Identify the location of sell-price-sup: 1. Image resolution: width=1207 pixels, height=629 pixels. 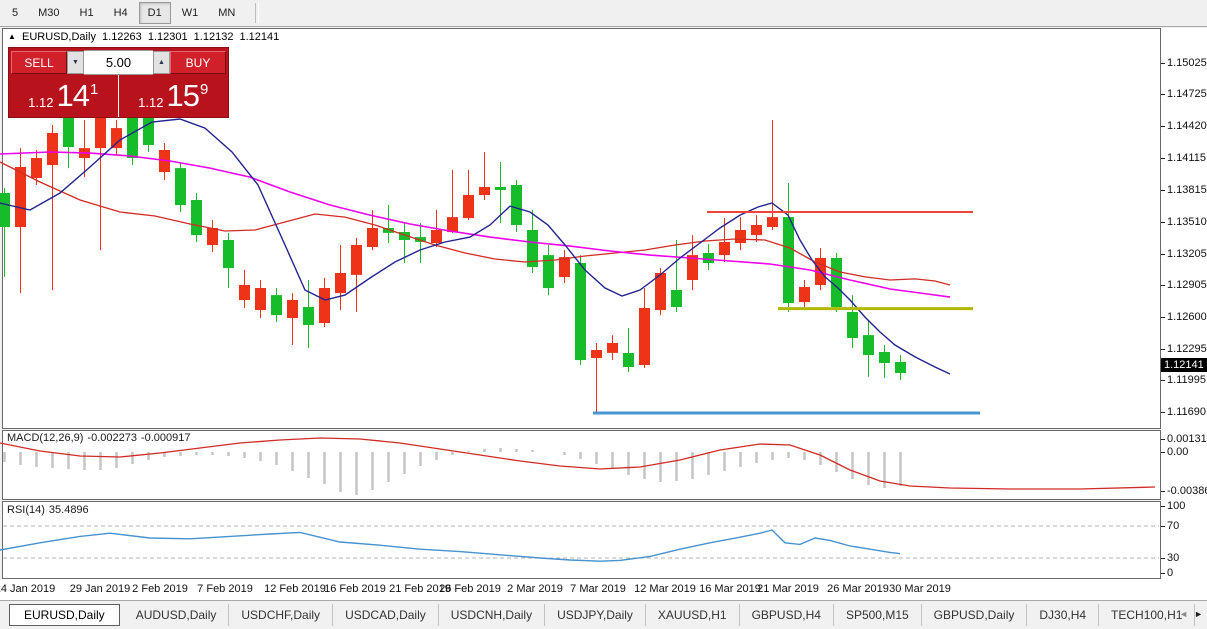
(94, 89).